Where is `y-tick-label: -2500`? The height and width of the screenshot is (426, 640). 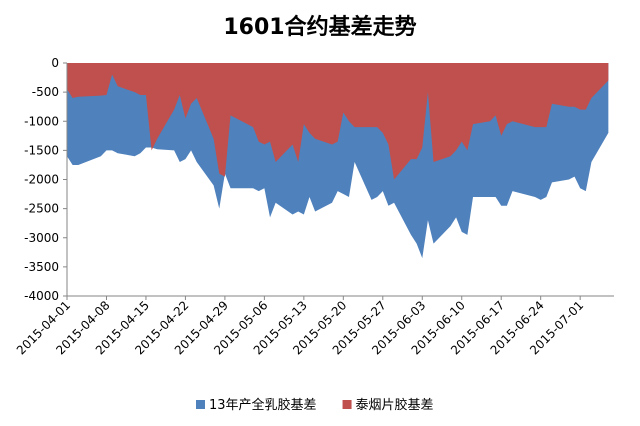
y-tick-label: -2500 is located at coordinates (41, 209).